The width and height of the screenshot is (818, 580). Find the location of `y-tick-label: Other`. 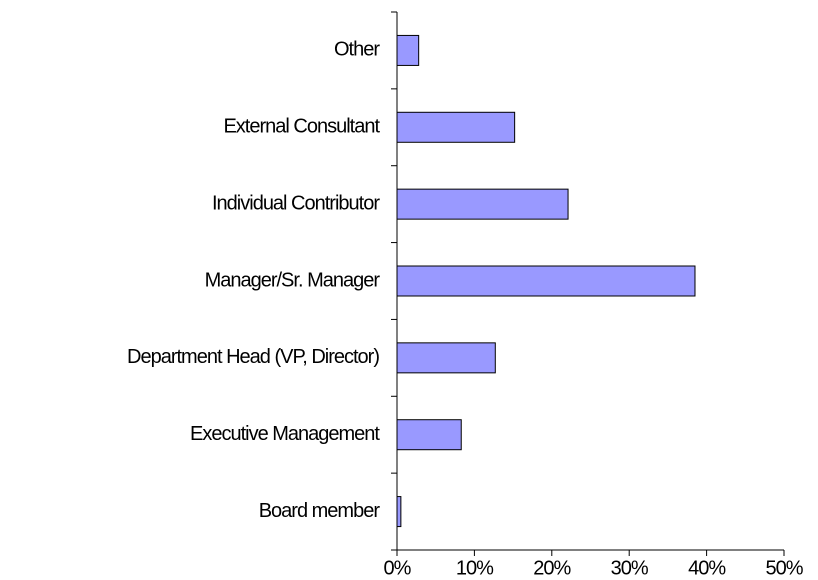

y-tick-label: Other is located at coordinates (357, 50).